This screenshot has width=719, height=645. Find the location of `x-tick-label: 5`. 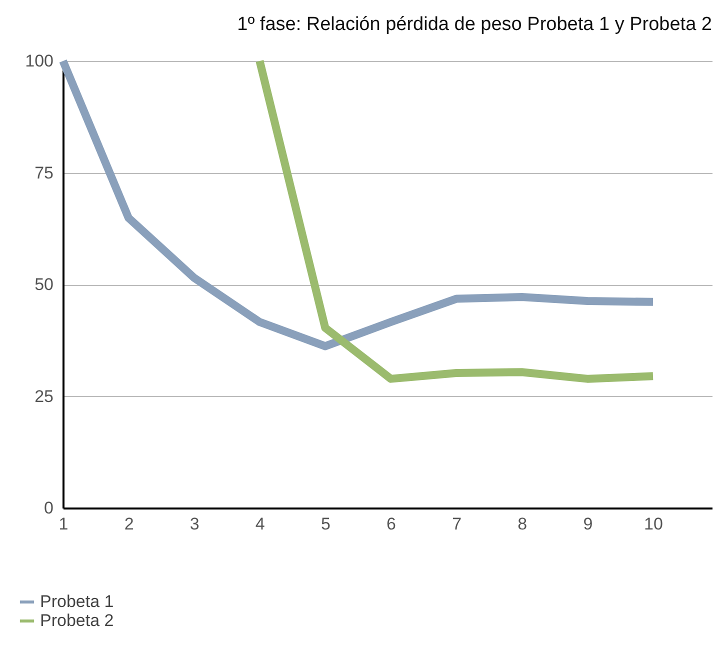

x-tick-label: 5 is located at coordinates (325, 524).